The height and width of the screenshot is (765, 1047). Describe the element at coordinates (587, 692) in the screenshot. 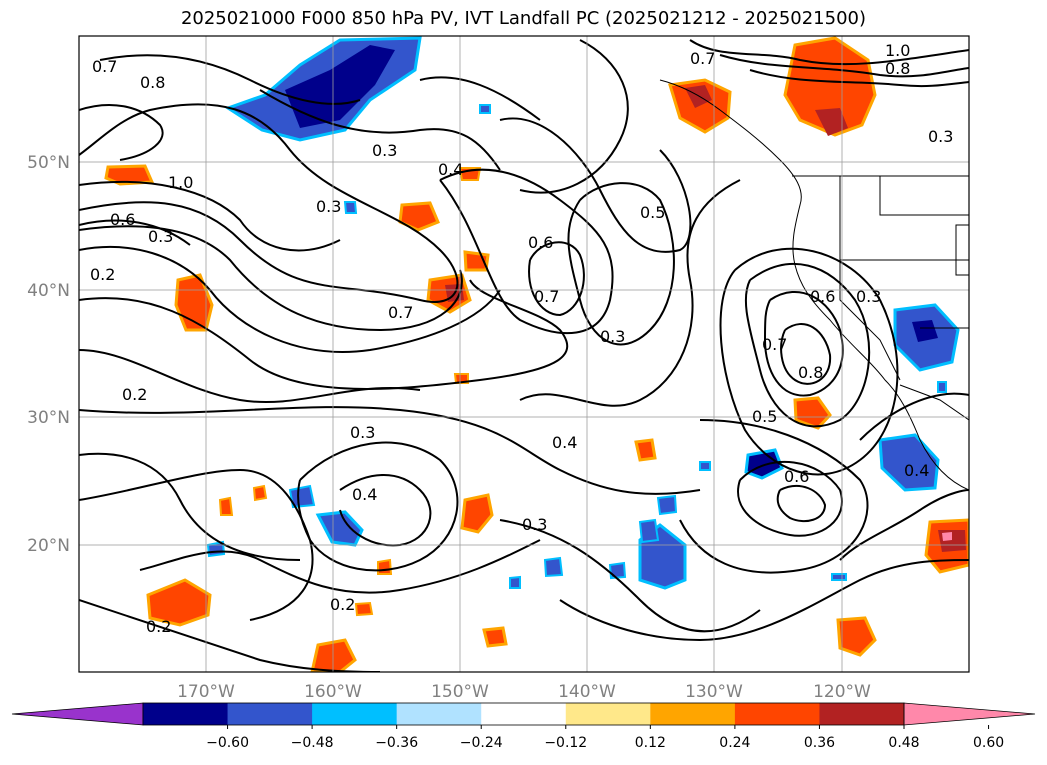

I see `lon-label: 140°W` at that location.